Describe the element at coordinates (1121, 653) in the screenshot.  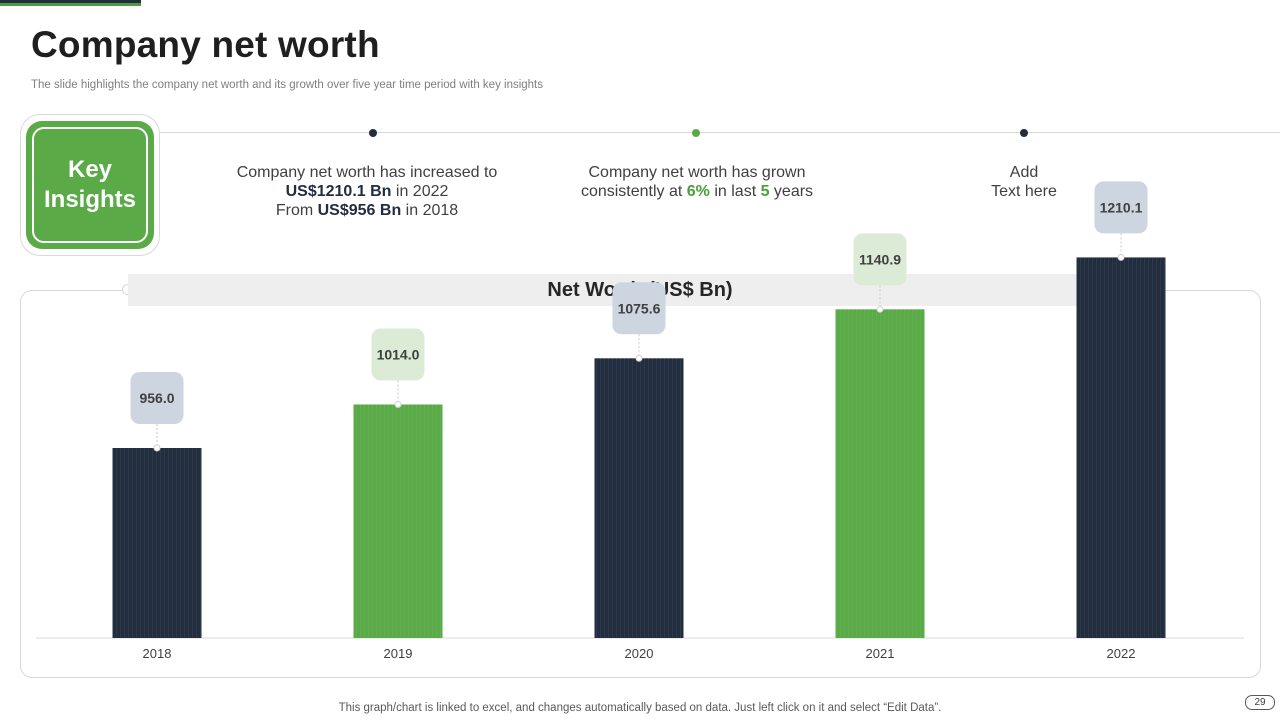
I see `x-tick-2022: 2022` at that location.